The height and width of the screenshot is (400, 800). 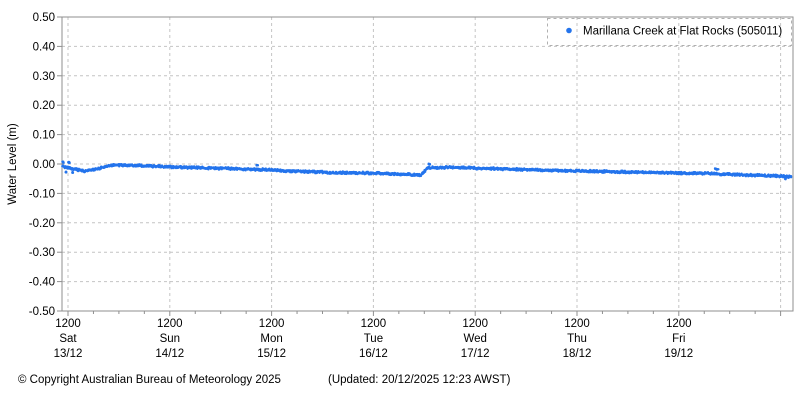 I want to click on updated-timestamp: (Updated: 20/12/2025 12:23 AWST), so click(x=419, y=380).